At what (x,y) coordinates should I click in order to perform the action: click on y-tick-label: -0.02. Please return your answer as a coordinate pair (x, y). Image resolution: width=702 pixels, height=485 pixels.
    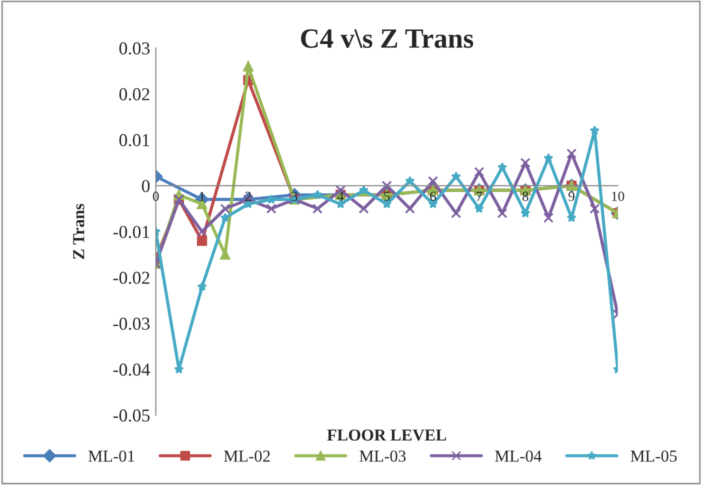
    Looking at the image, I should click on (131, 278).